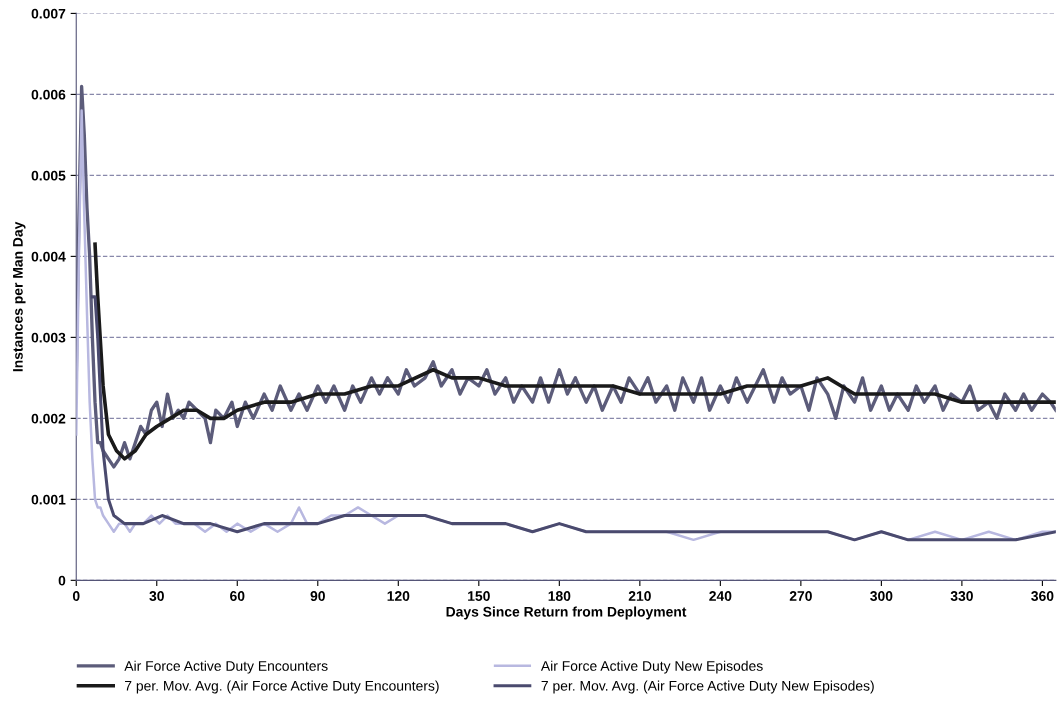 This screenshot has height=706, width=1059. I want to click on y-tick-label: 0.002, so click(48, 418).